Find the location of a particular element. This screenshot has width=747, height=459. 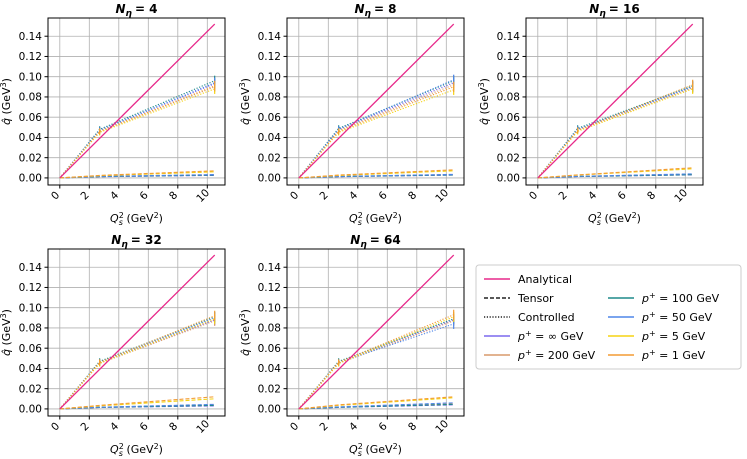

controlled-series-p_inf is located at coordinates (137, 364).